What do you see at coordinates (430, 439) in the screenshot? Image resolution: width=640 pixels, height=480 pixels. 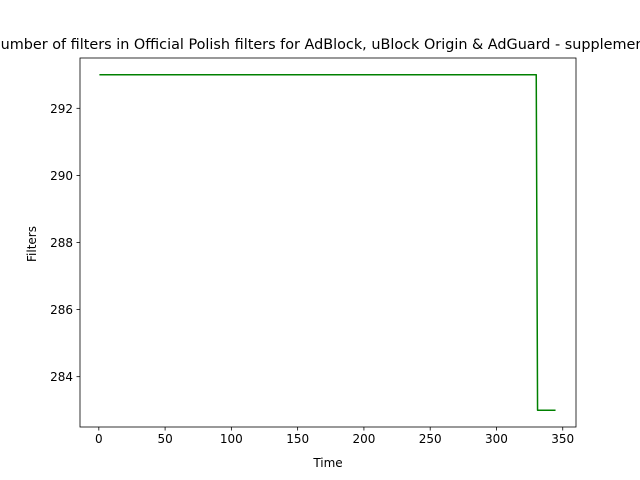 I see `x-tick-label: 250` at bounding box center [430, 439].